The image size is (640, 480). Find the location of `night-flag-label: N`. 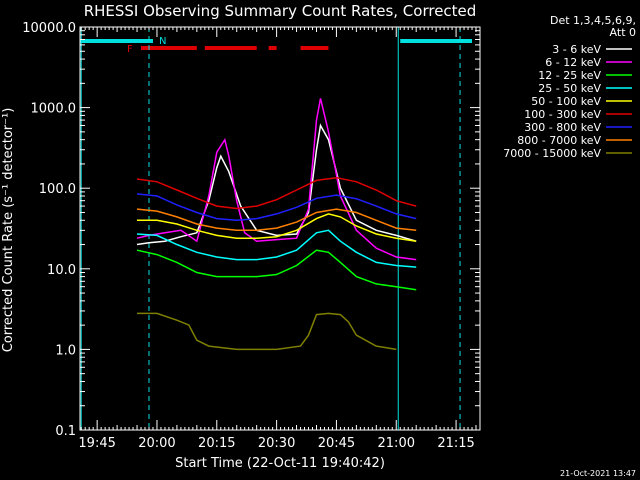

night-flag-label: N is located at coordinates (162, 41).